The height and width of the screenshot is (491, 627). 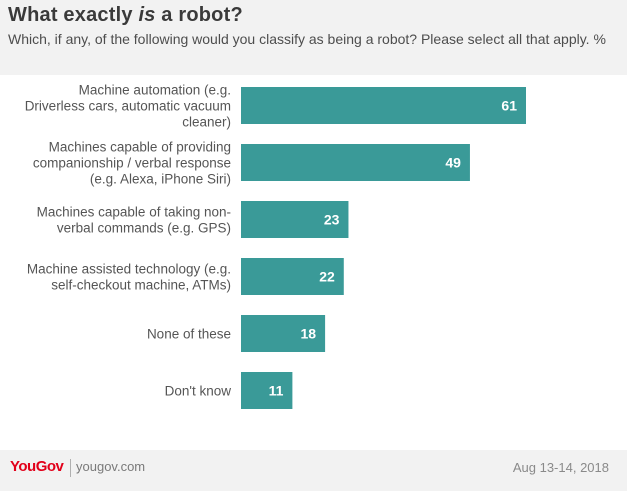 I want to click on category-label-line: self-checkout machine, ATMs), so click(x=141, y=285).